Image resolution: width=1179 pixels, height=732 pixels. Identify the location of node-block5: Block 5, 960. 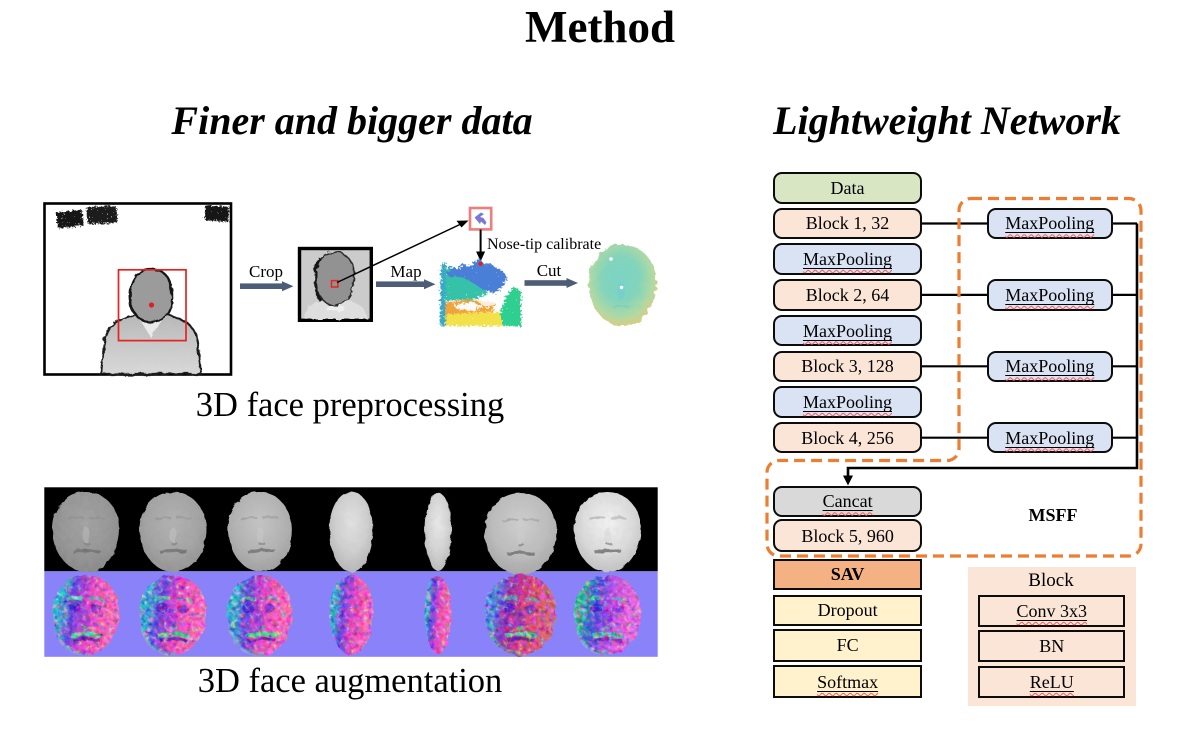
(847, 536).